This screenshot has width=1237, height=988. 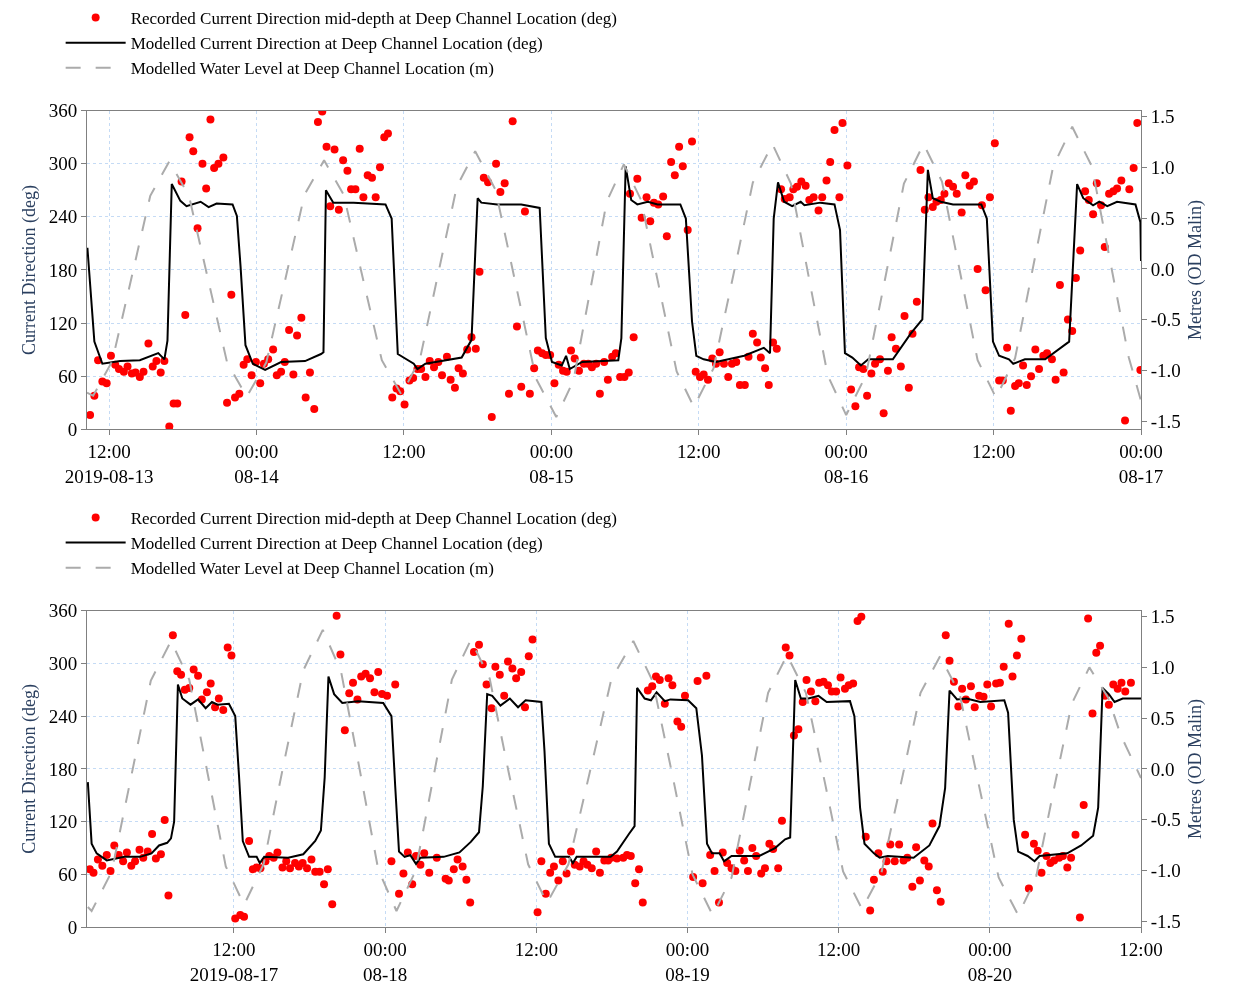 I want to click on x-tick-label: 00:00 08-20, so click(x=989, y=962).